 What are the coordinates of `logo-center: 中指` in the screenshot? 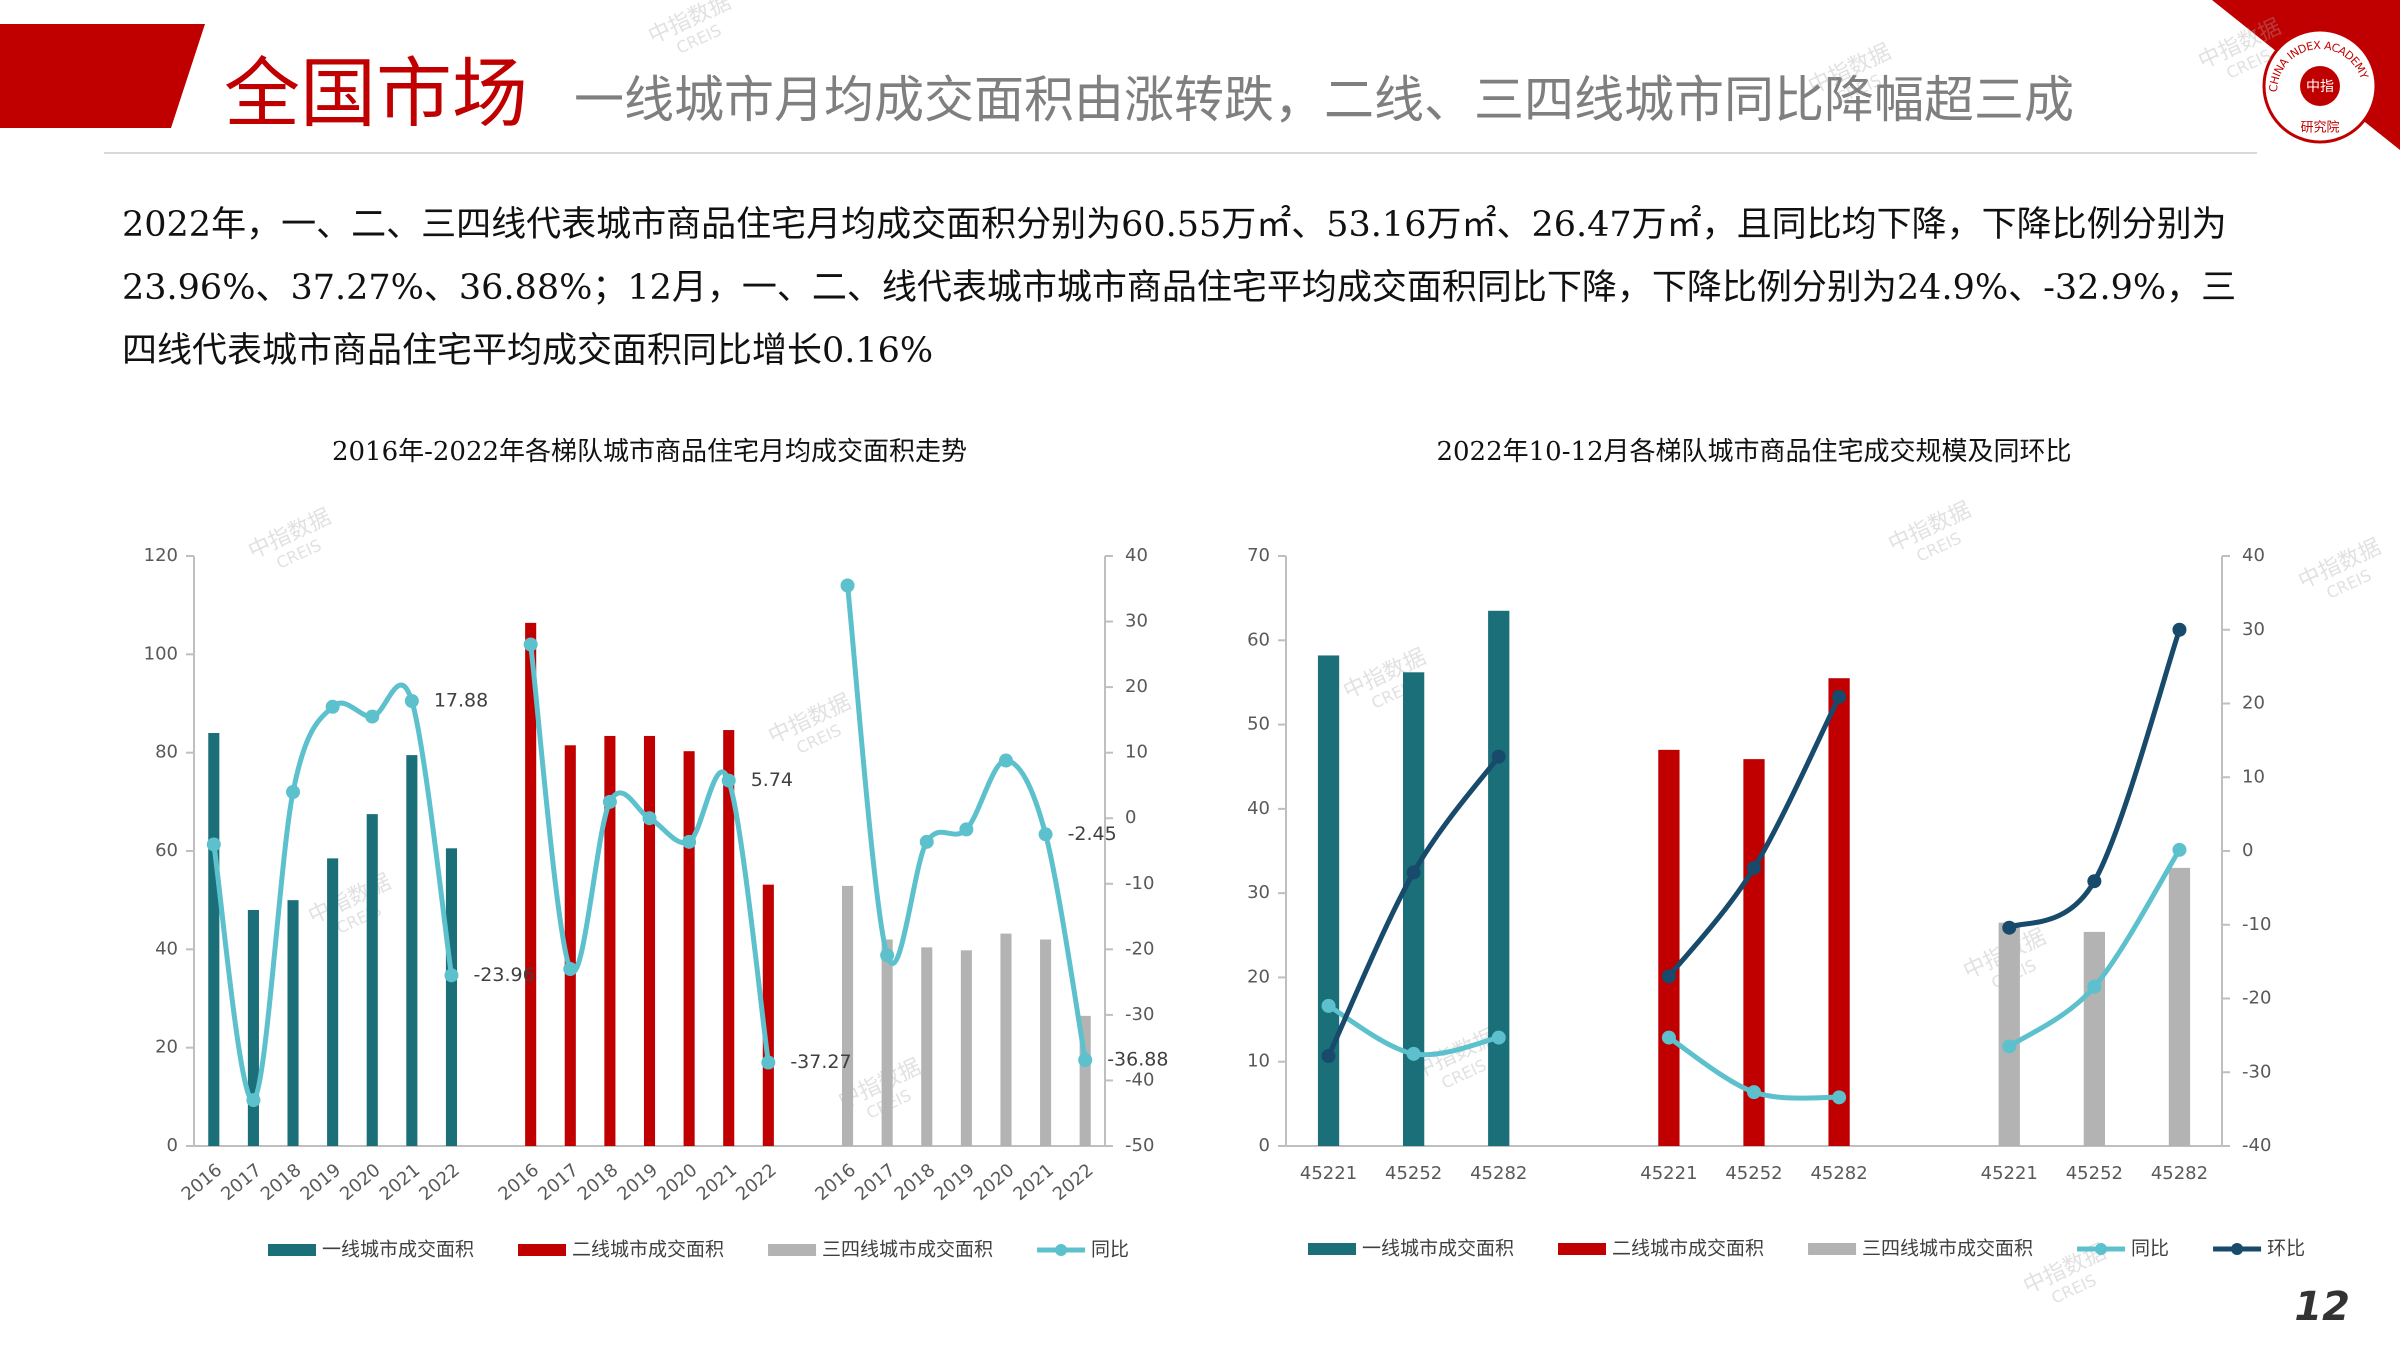 It's located at (2320, 87).